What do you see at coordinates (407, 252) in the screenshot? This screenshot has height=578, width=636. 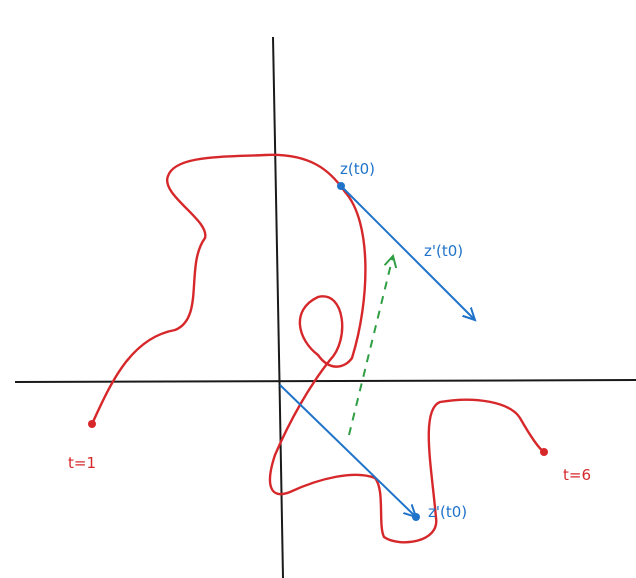 I see `tangent-vector` at bounding box center [407, 252].